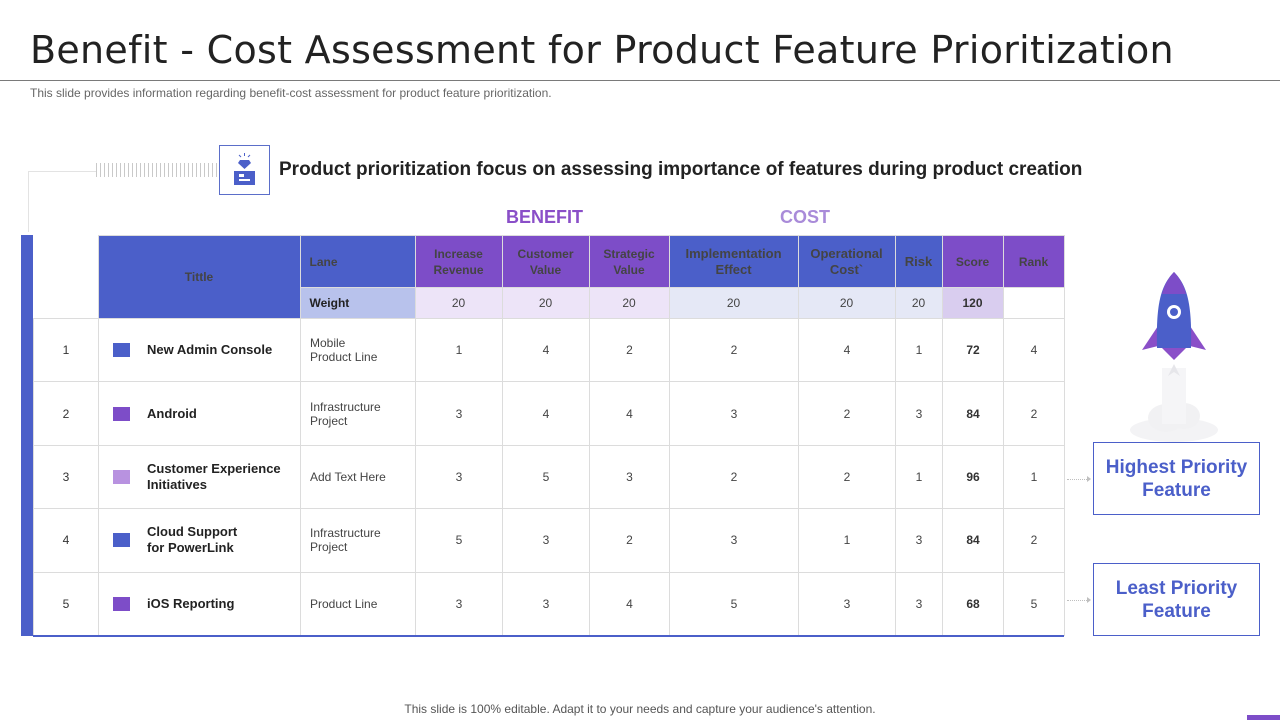 Image resolution: width=1280 pixels, height=720 pixels. Describe the element at coordinates (733, 261) in the screenshot. I see `header-implementation-effect: Implementation Effect` at that location.